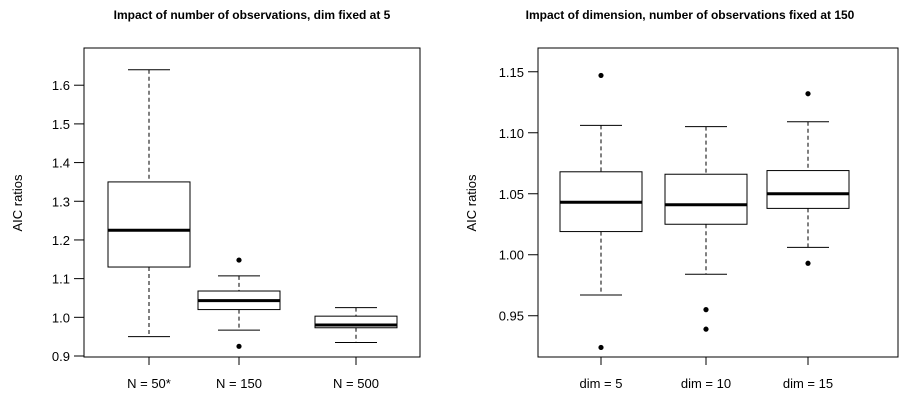 The height and width of the screenshot is (401, 906). I want to click on panel-2-ytick-label: 1.00, so click(511, 255).